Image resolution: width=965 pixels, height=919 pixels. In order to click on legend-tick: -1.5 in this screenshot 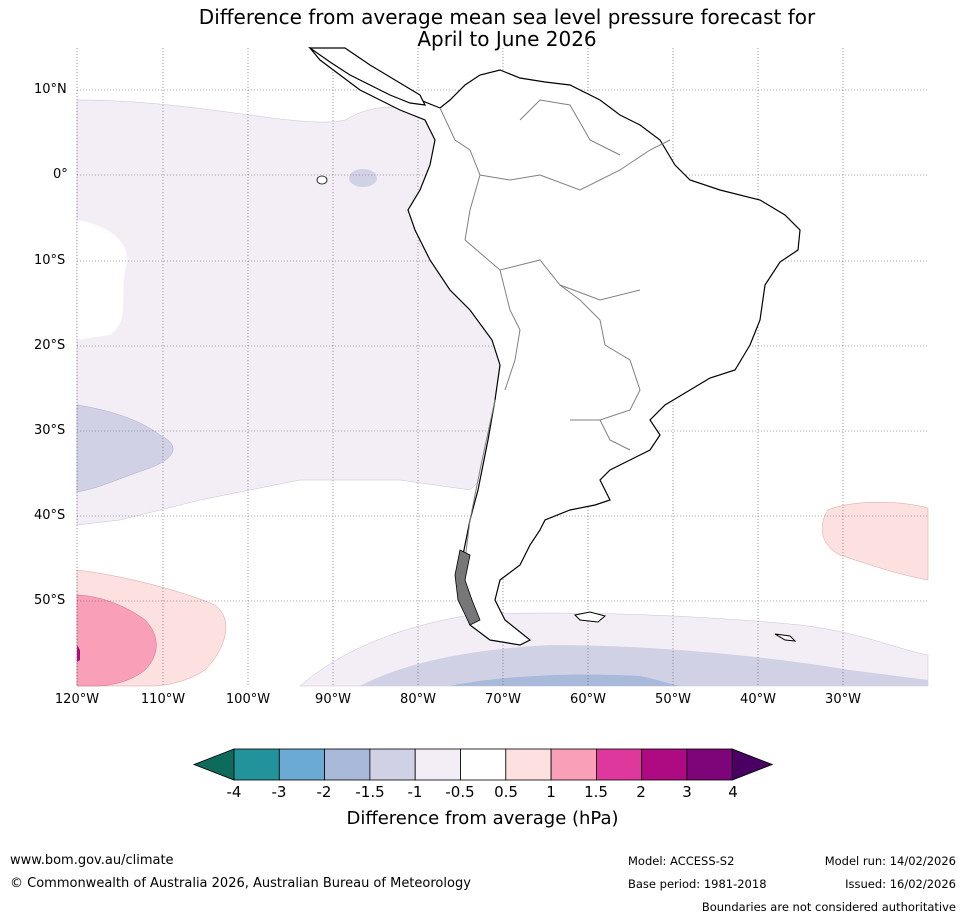, I will do `click(370, 792)`.